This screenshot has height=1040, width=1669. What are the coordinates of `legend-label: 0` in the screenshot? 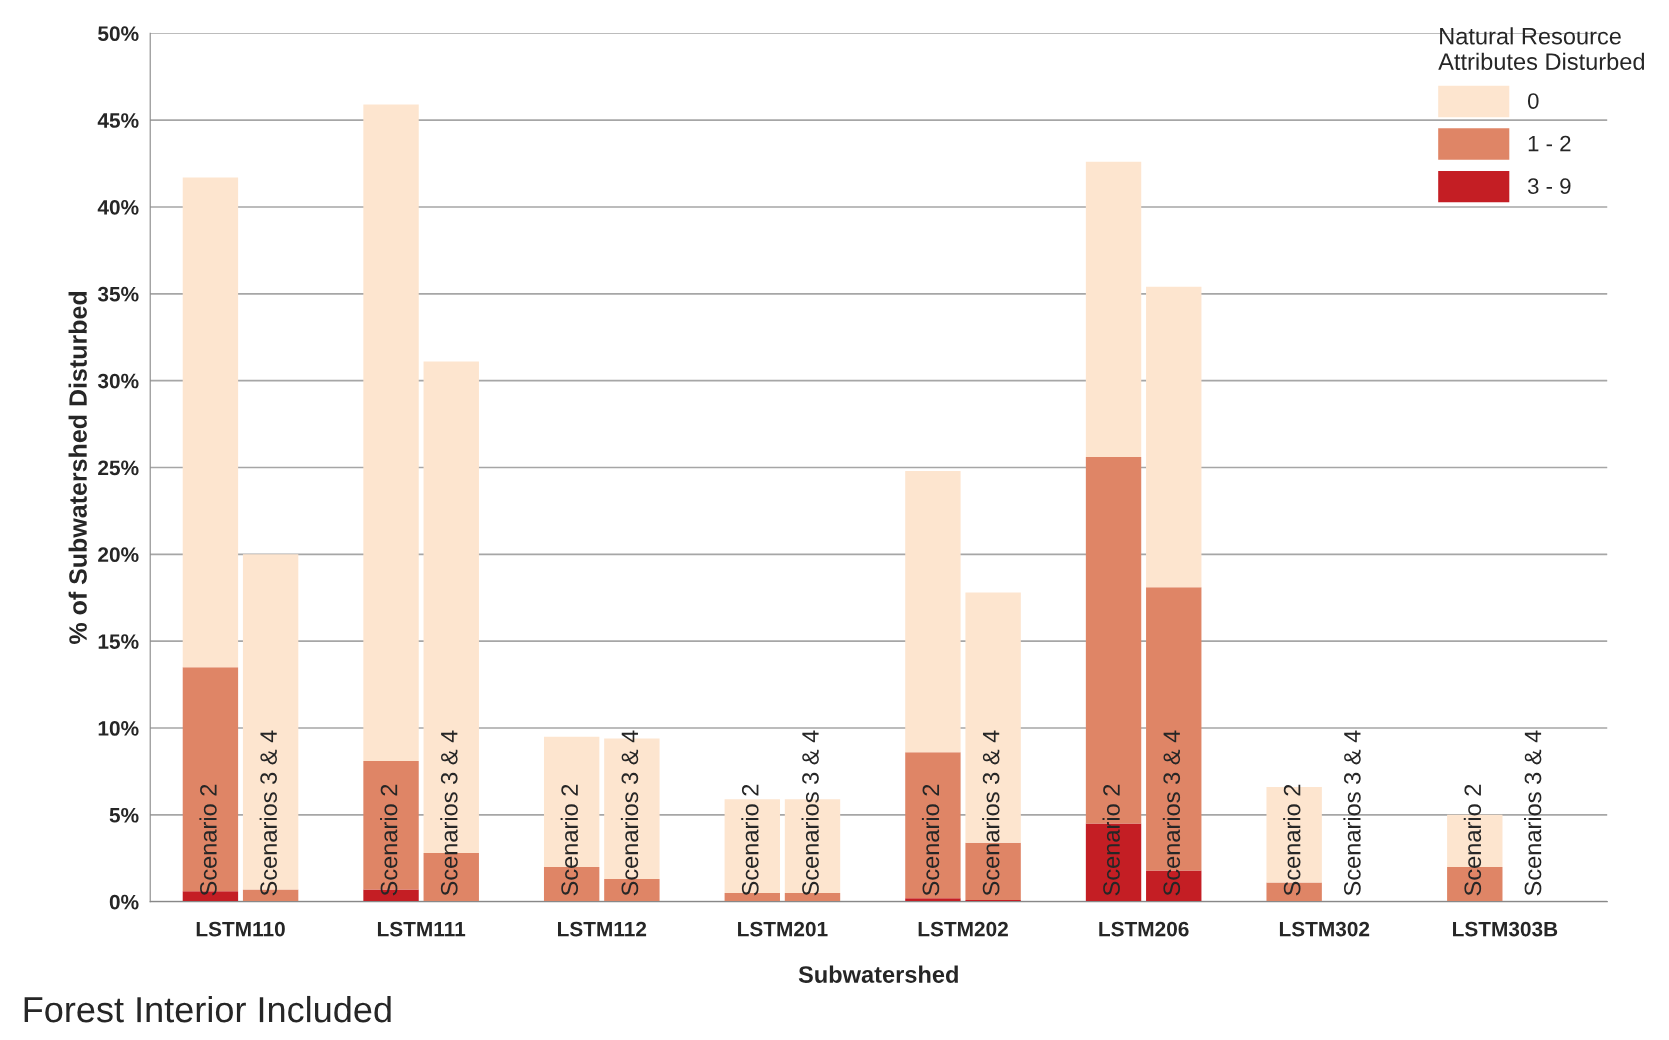 It's located at (1533, 101).